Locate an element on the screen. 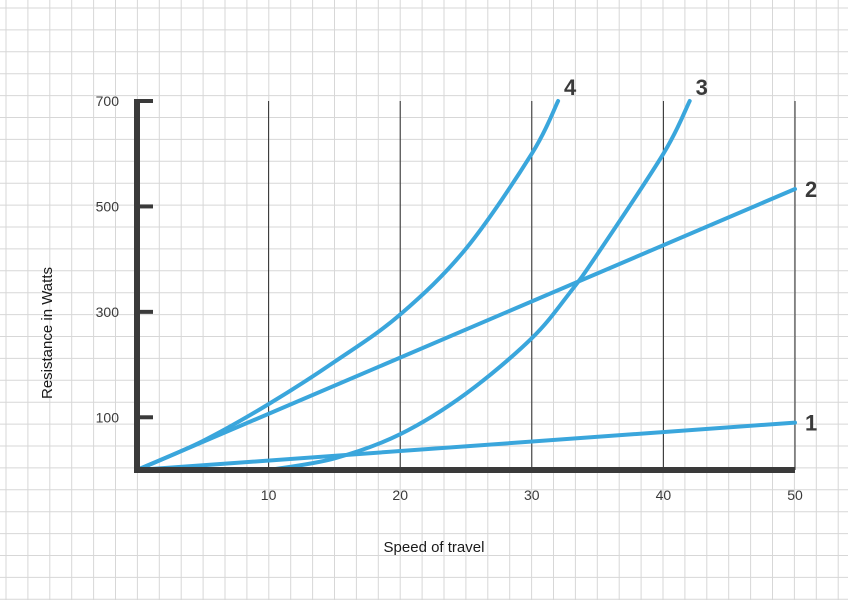  series-label-3: 3 is located at coordinates (702, 87).